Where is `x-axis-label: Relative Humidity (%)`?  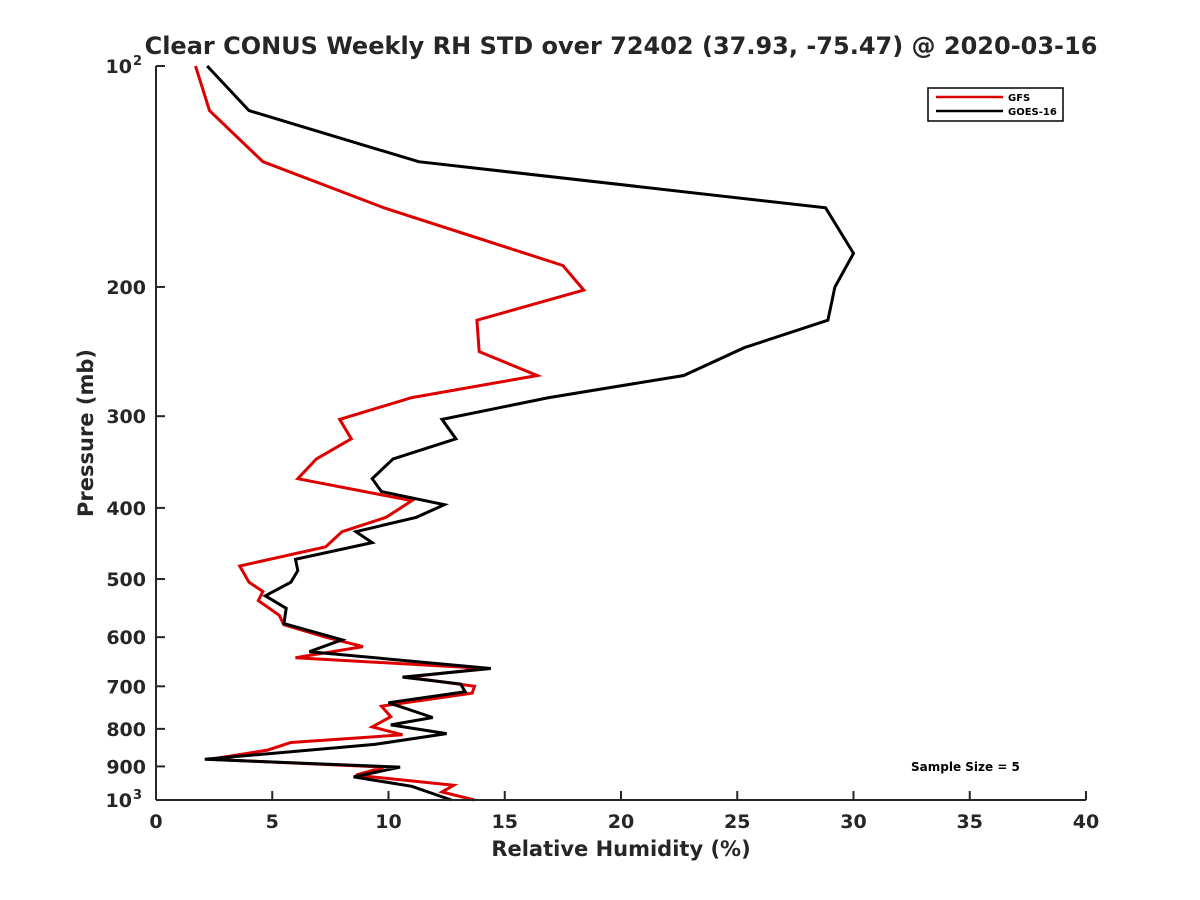
x-axis-label: Relative Humidity (%) is located at coordinates (620, 849).